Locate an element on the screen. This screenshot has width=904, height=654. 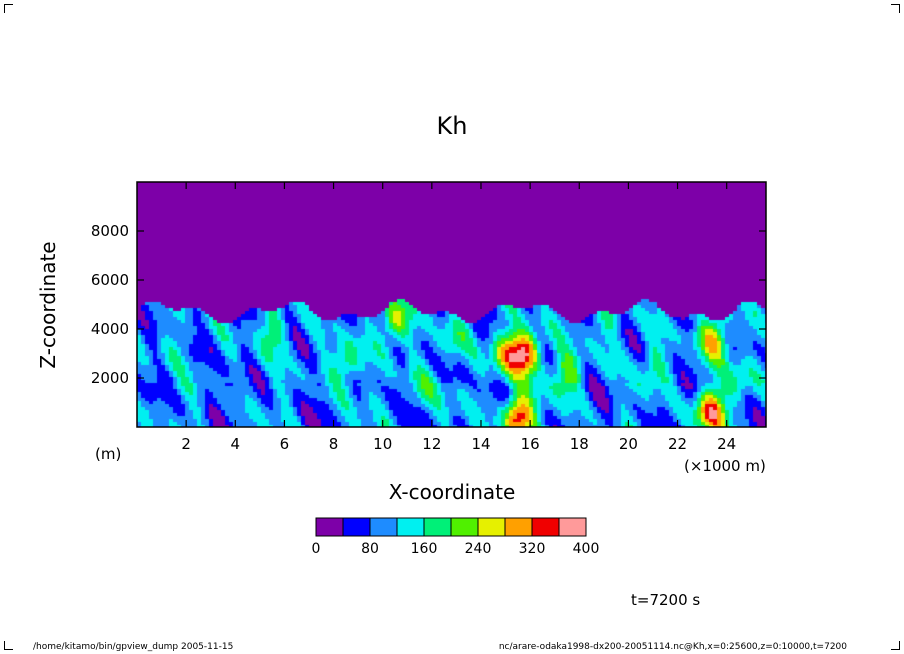
y-axis-unit: (m) is located at coordinates (108, 454).